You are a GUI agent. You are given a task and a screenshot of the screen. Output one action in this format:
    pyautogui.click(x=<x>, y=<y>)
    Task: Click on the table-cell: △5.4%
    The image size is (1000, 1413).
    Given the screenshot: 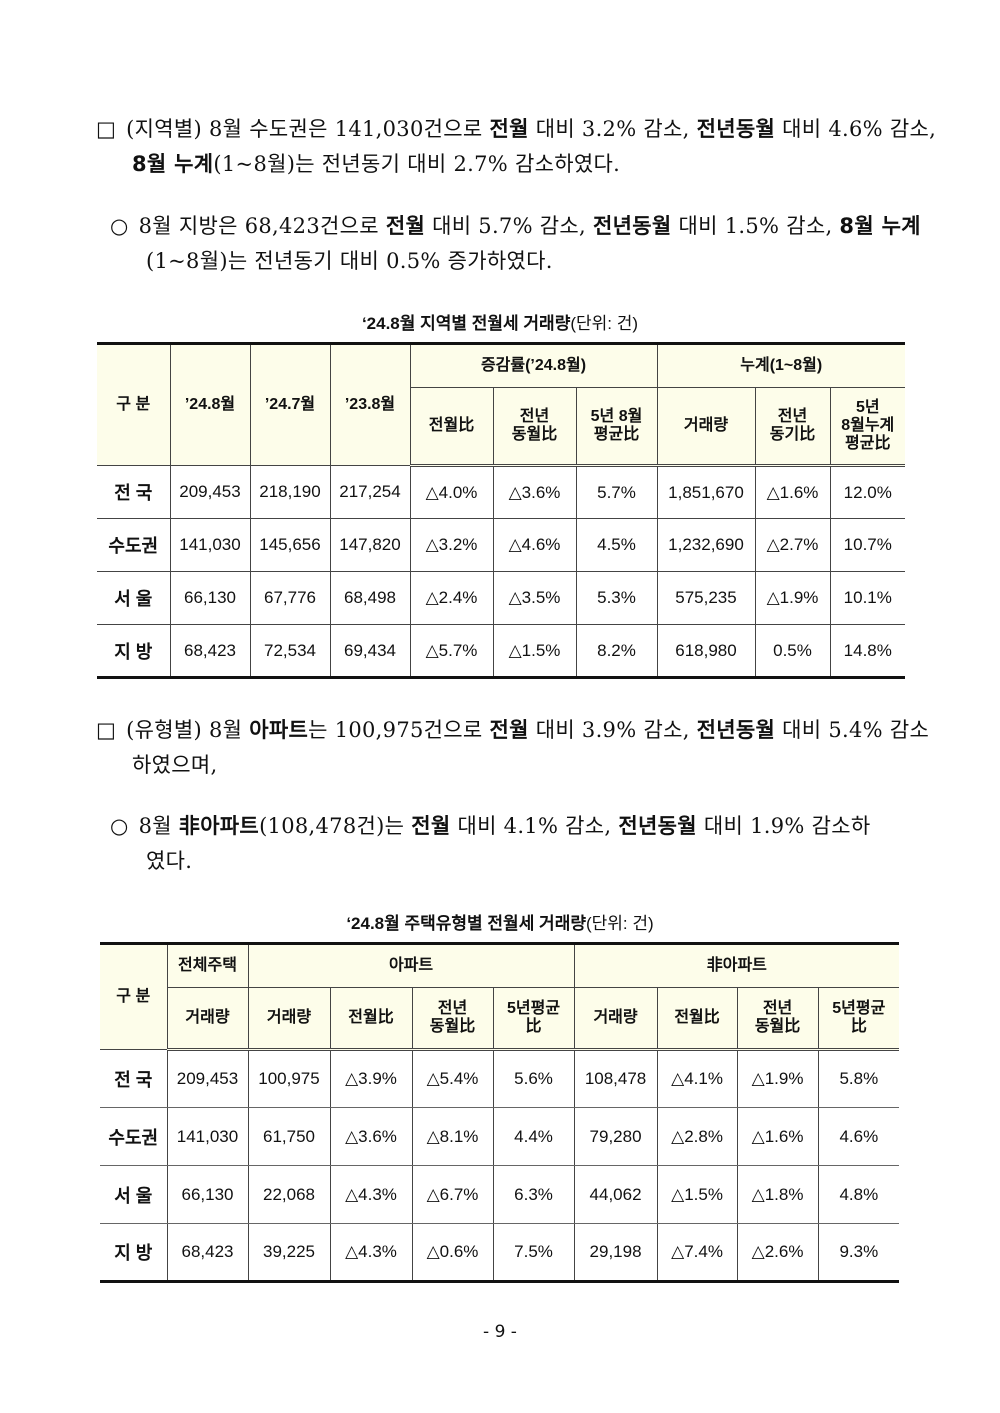 What is the action you would take?
    pyautogui.click(x=452, y=1078)
    